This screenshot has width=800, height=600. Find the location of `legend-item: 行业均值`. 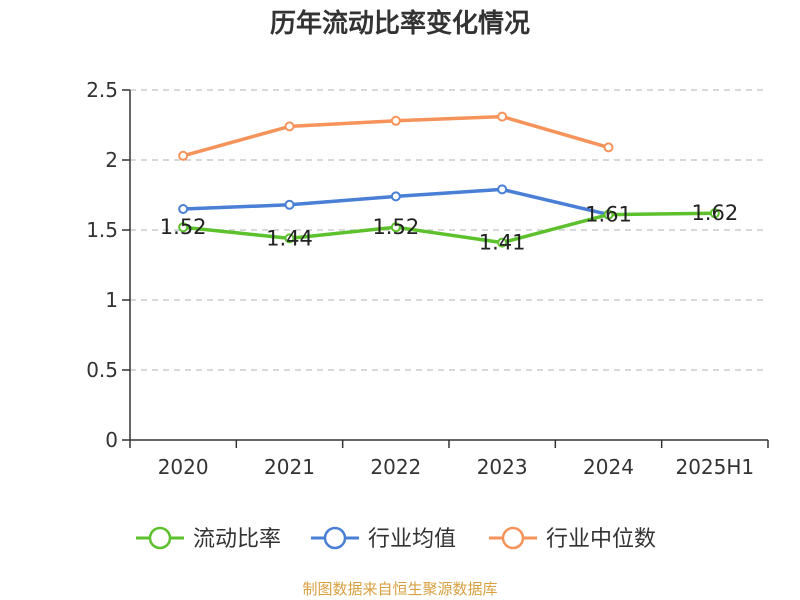

legend-item: 行业均值 is located at coordinates (383, 539).